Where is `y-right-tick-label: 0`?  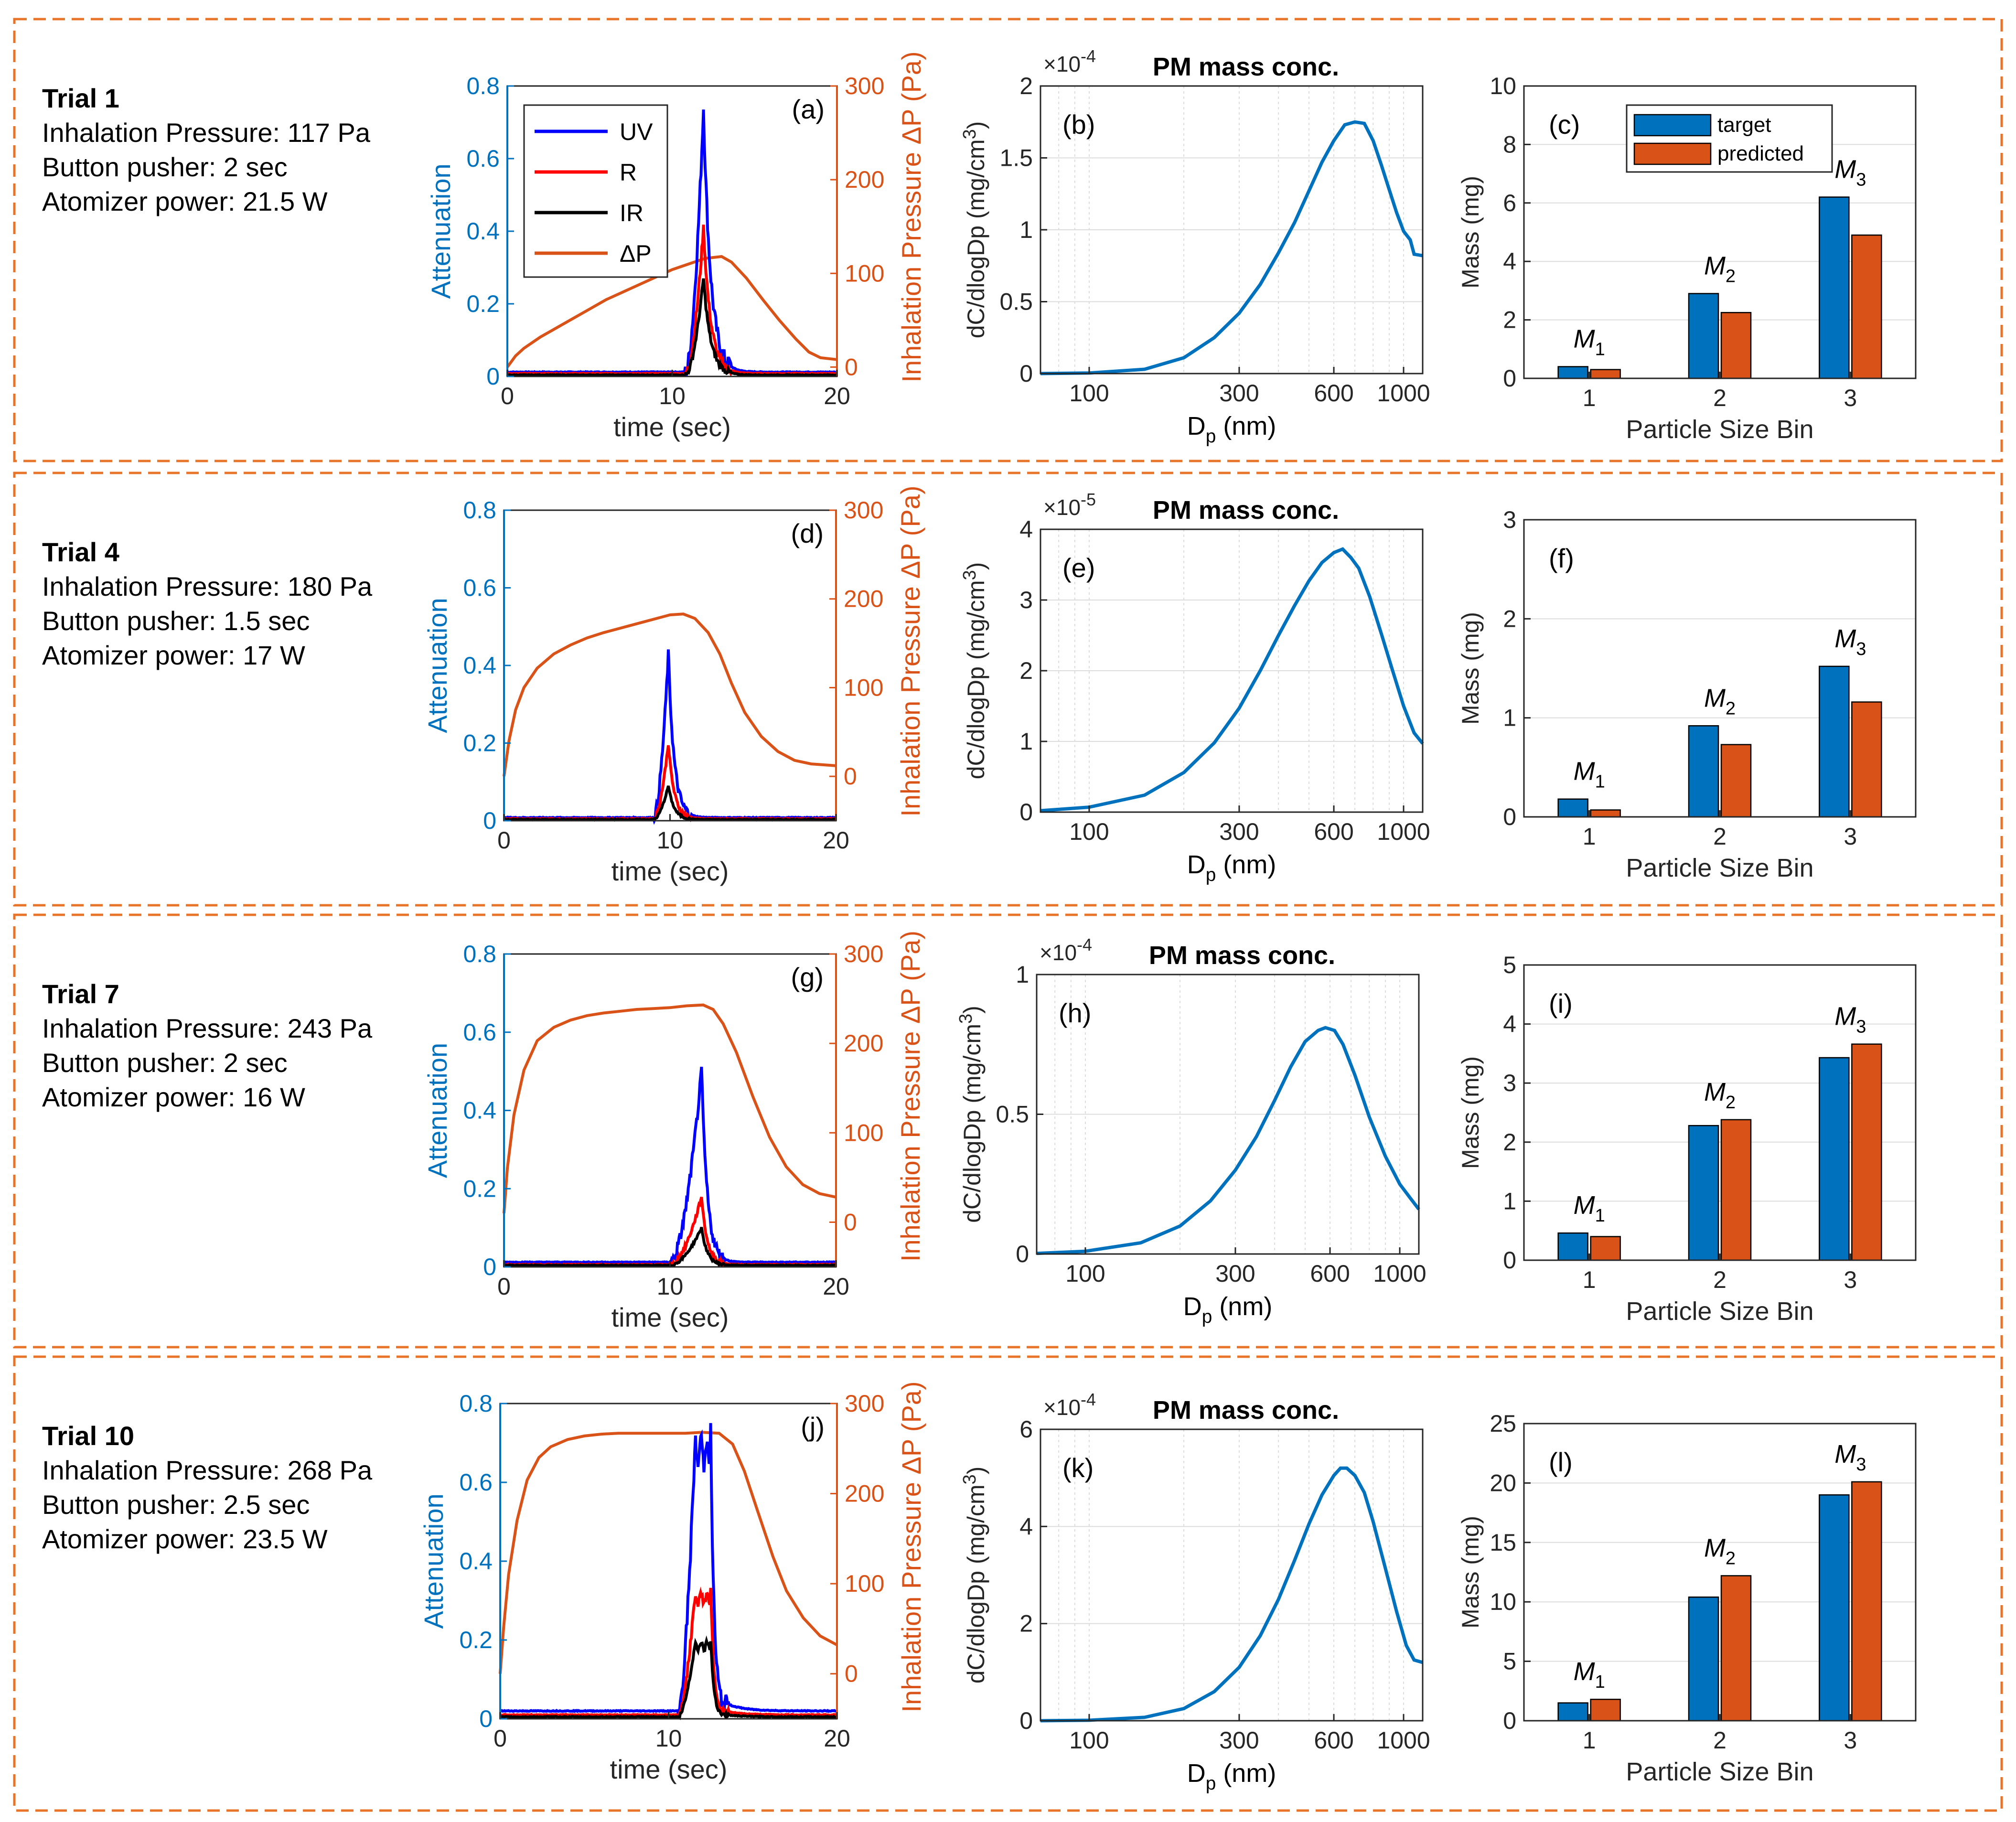 y-right-tick-label: 0 is located at coordinates (850, 1222).